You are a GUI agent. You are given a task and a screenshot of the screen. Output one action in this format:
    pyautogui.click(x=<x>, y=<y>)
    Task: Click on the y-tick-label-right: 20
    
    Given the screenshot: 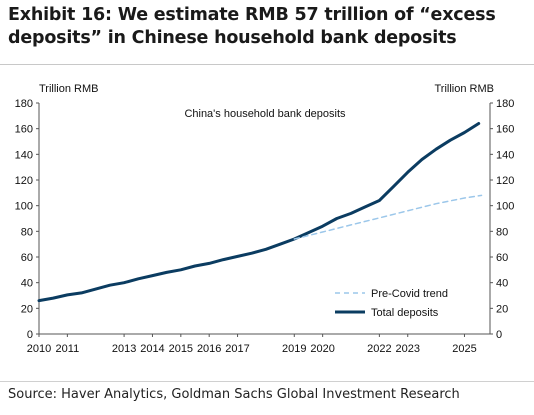 What is the action you would take?
    pyautogui.click(x=502, y=309)
    